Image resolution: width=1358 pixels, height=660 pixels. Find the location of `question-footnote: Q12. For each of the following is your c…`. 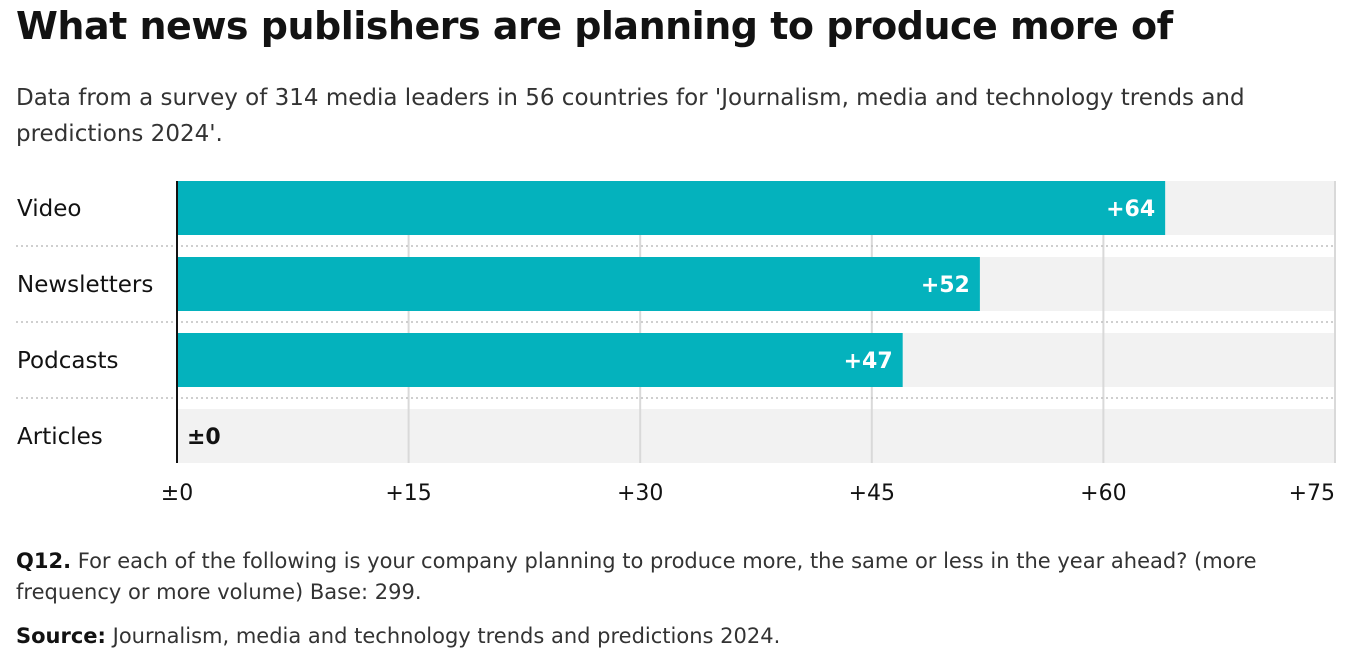

question-footnote: Q12. For each of the following is your c… is located at coordinates (676, 577).